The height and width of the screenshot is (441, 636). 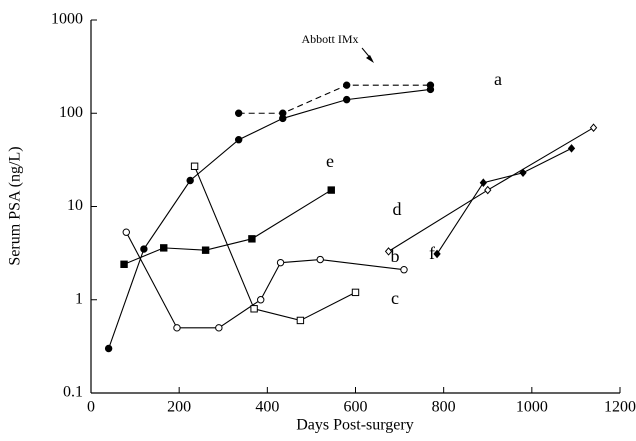 What do you see at coordinates (267, 407) in the screenshot?
I see `x-tick-label: 400` at bounding box center [267, 407].